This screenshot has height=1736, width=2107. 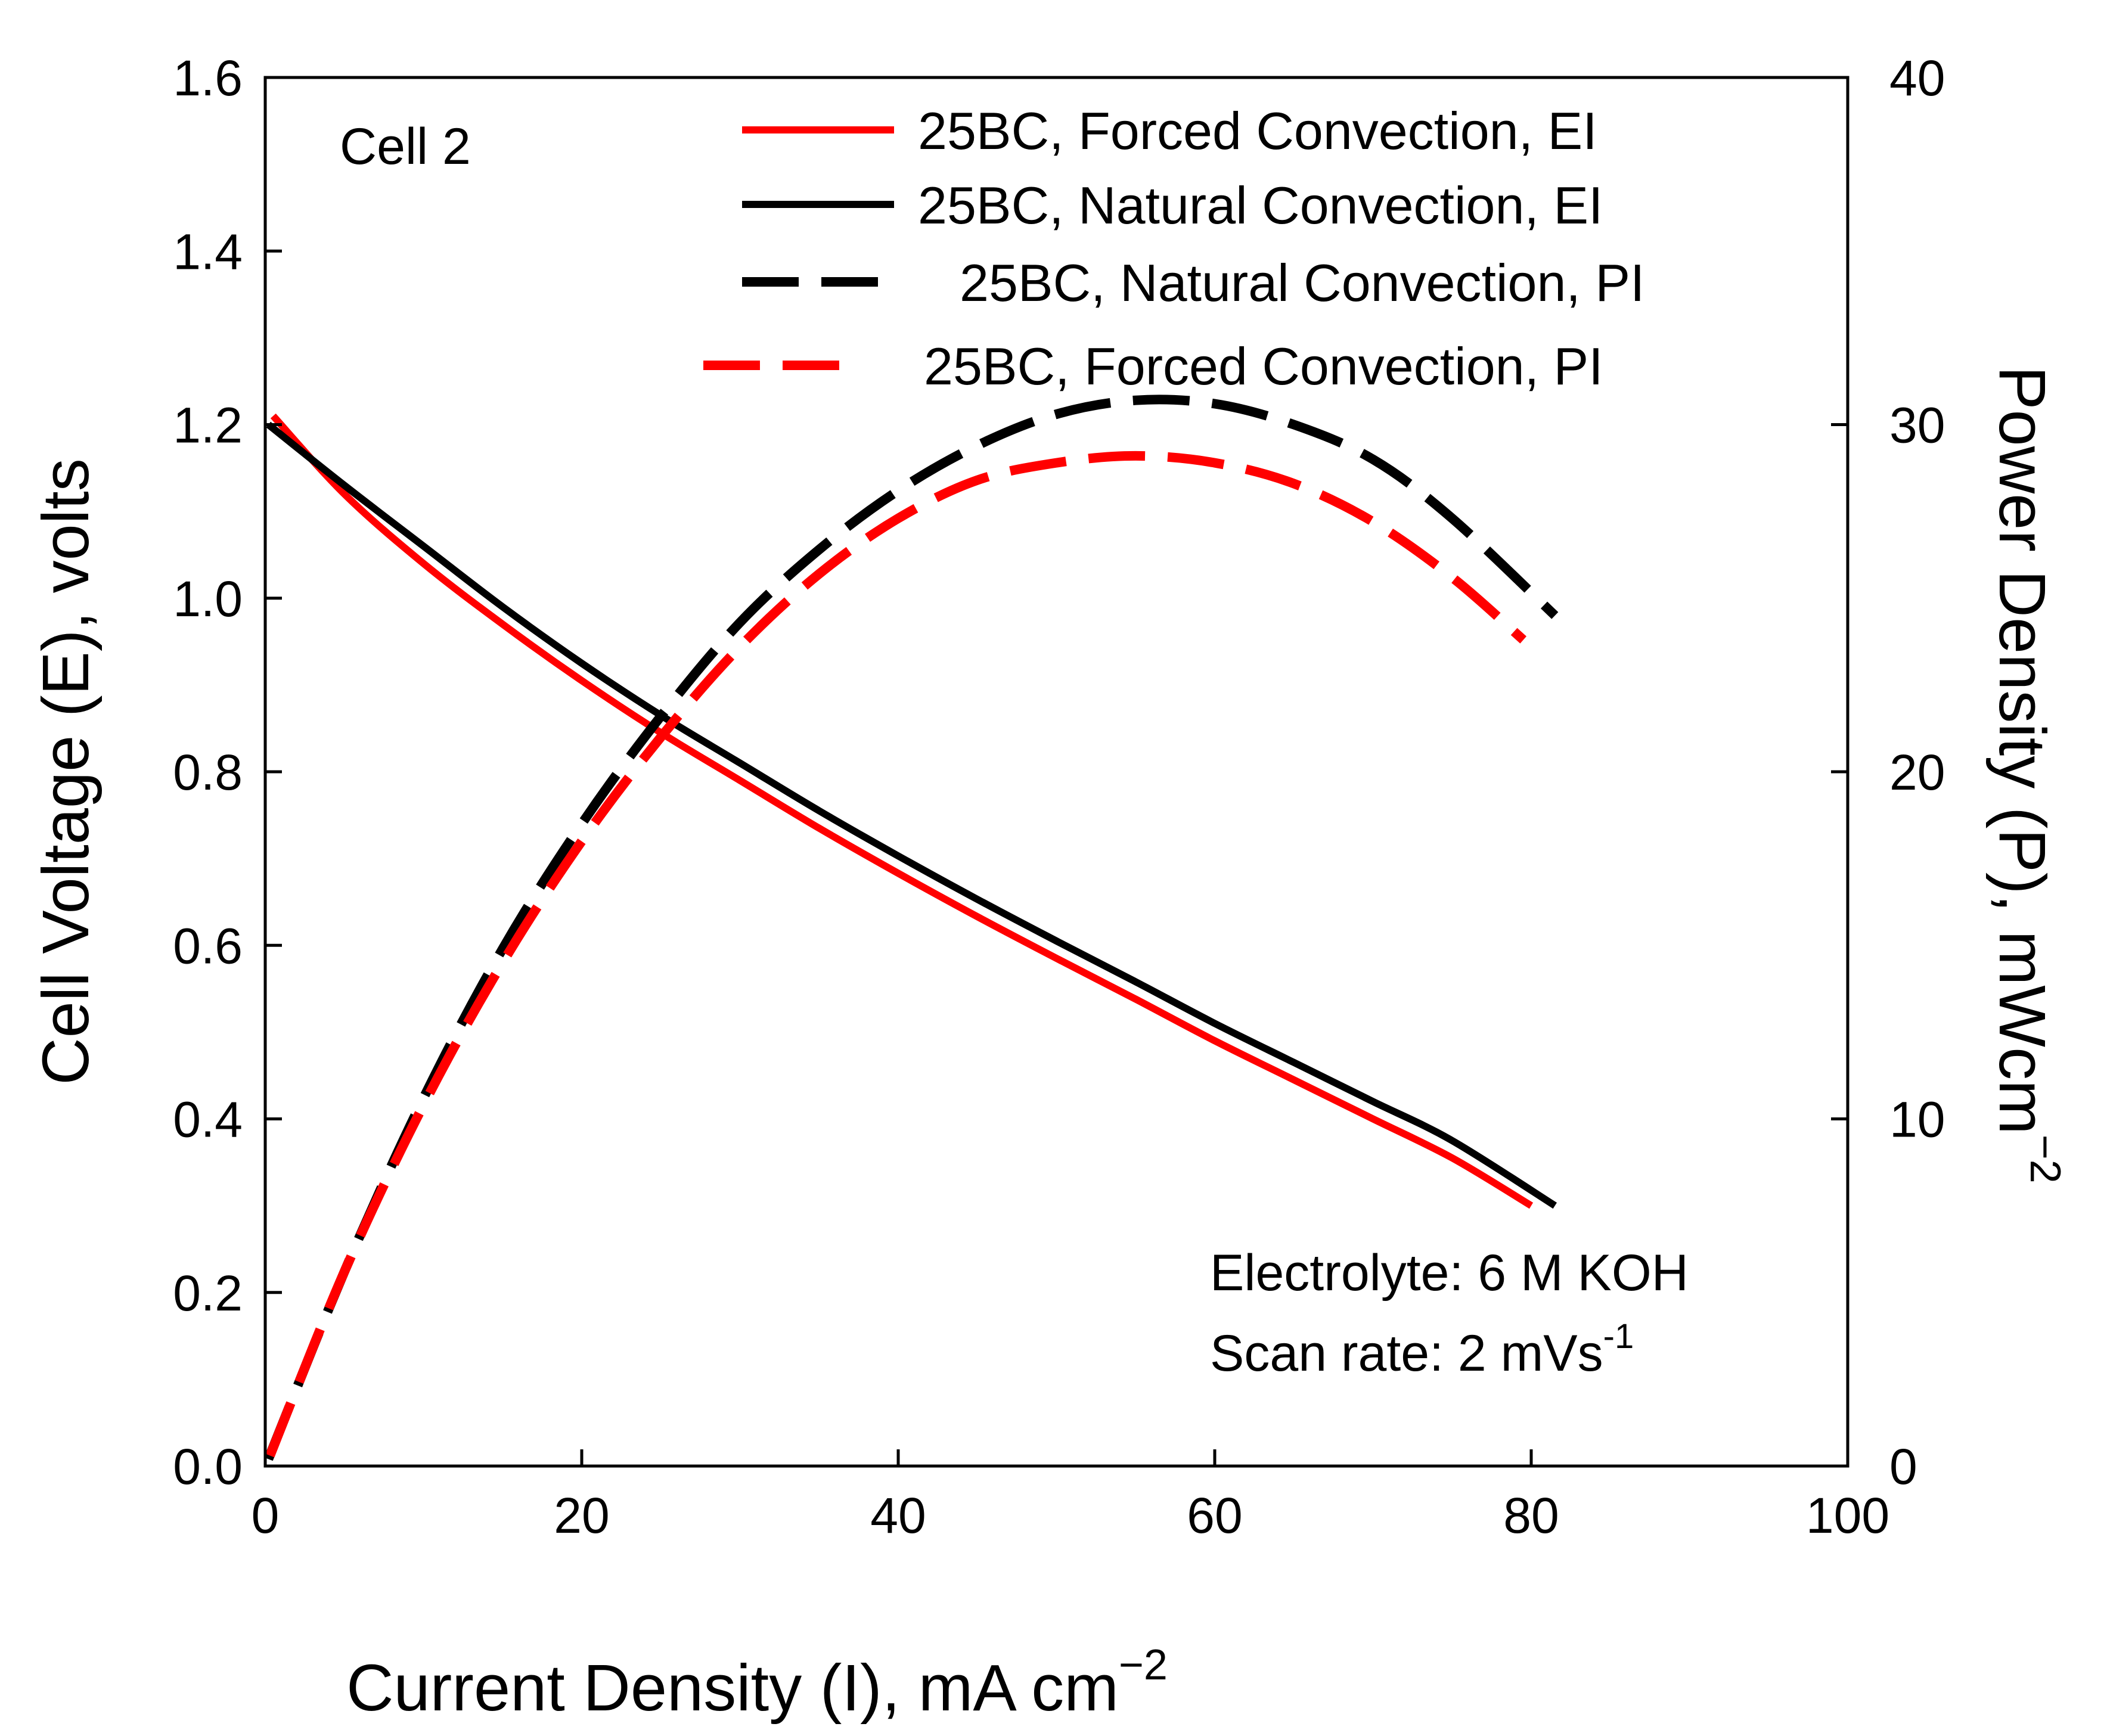 I want to click on cell-label: Cell 2, so click(x=405, y=146).